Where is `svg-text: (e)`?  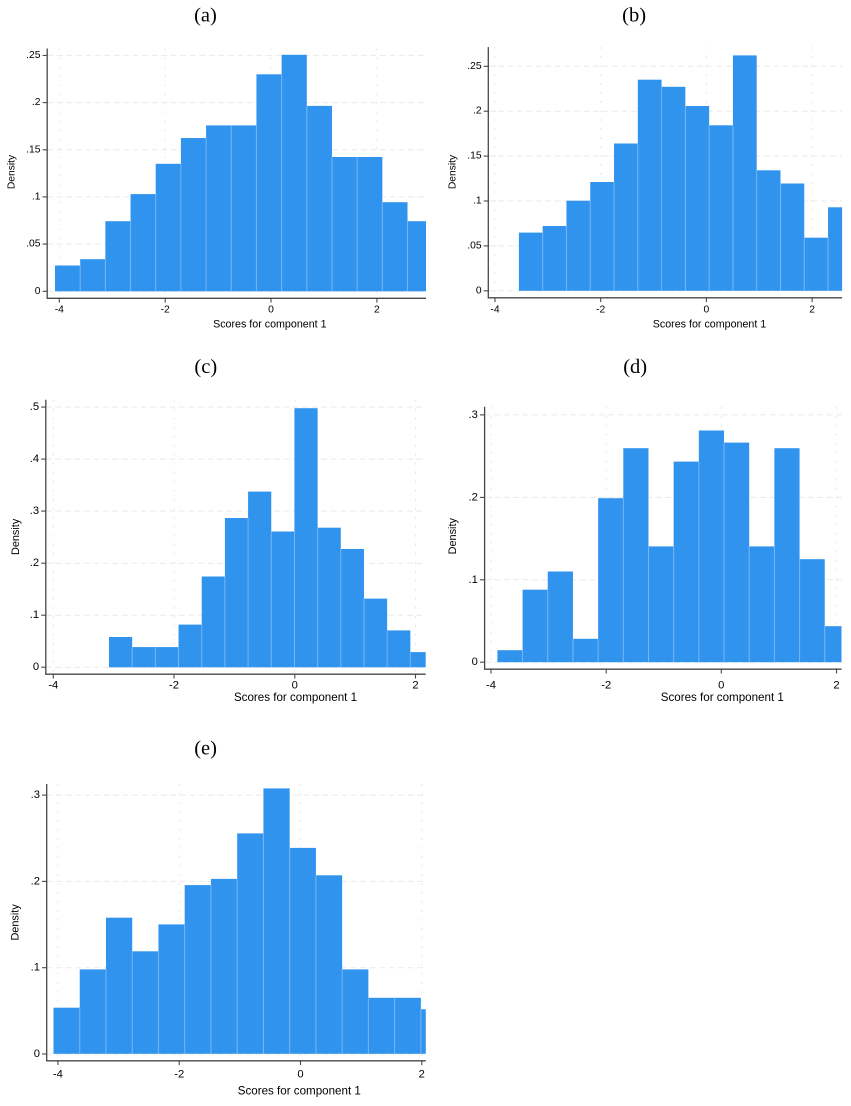
svg-text: (e) is located at coordinates (205, 748).